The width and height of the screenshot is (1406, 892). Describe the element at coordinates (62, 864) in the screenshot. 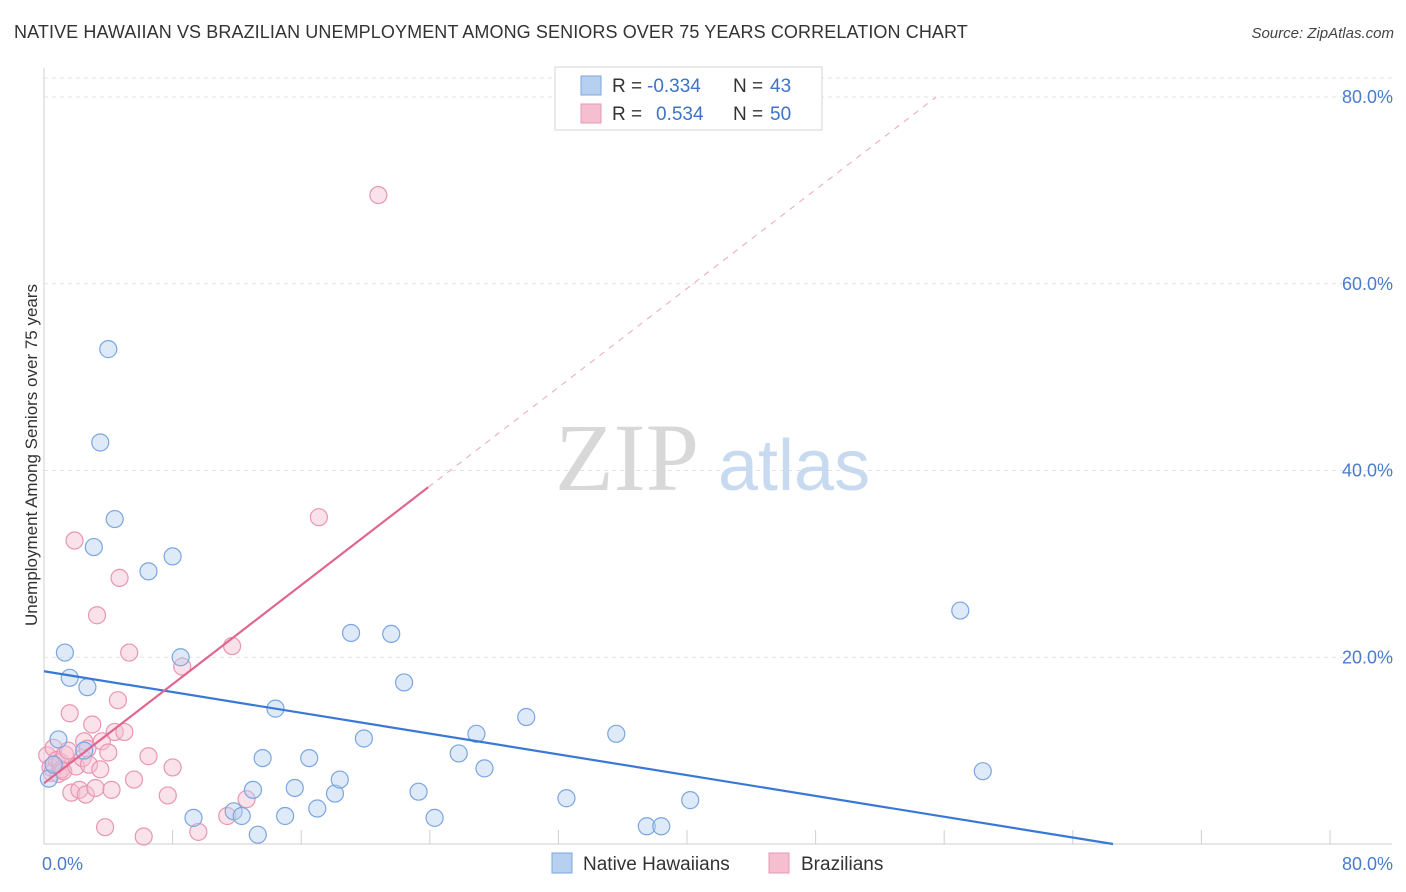

I see `x-tick-label-0: 0.0%` at that location.